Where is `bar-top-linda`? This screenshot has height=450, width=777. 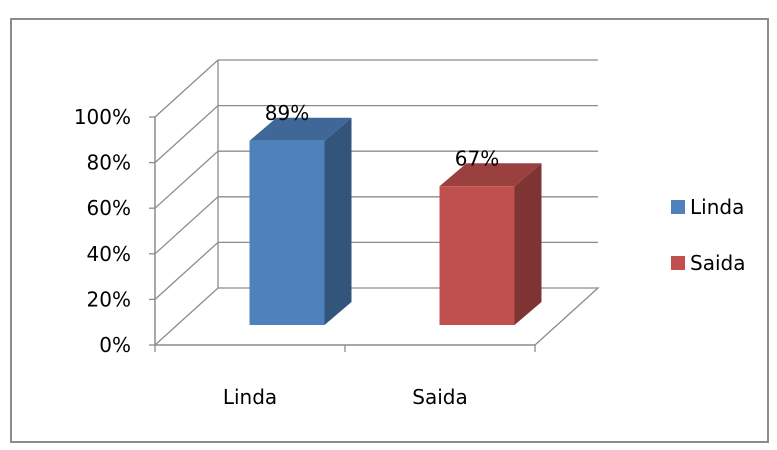
bar-top-linda is located at coordinates (300, 129).